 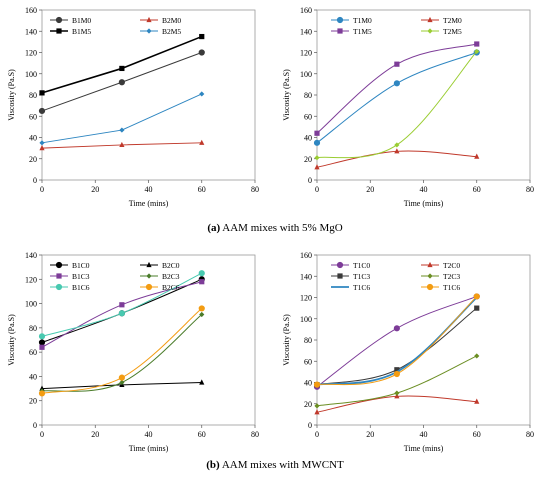 What do you see at coordinates (171, 20) in the screenshot?
I see `legend-label-b2m0: B2M0` at bounding box center [171, 20].